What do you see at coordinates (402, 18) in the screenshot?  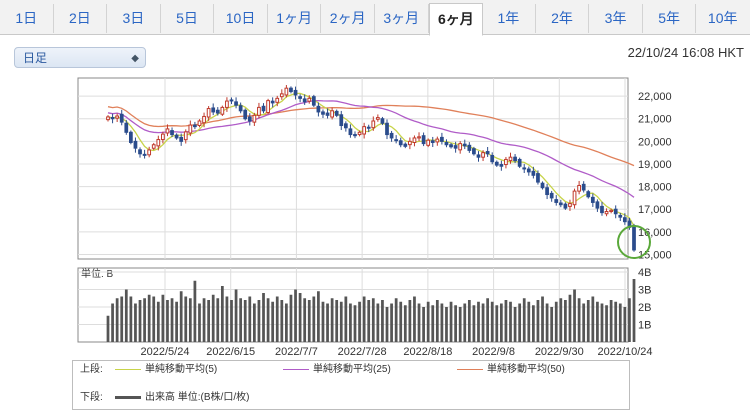 I see `tab-7: 3ヶ月` at bounding box center [402, 18].